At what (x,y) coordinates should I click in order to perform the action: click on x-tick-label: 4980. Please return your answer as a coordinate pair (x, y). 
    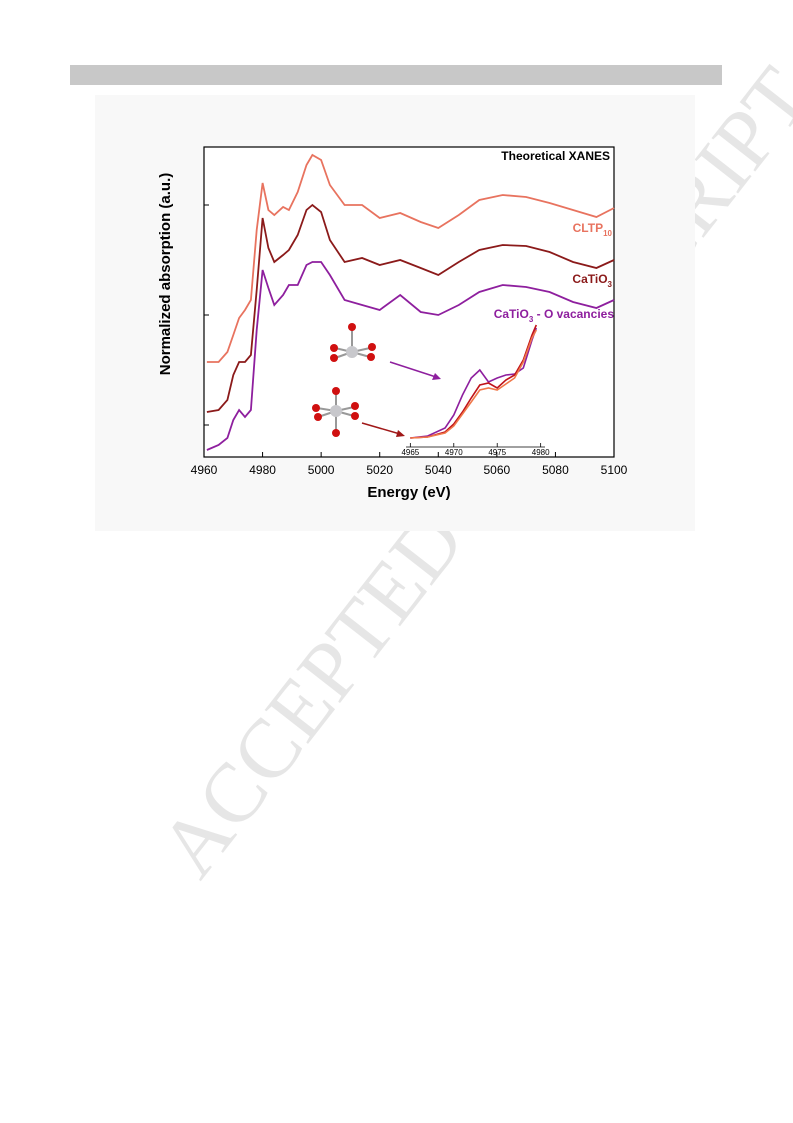
    Looking at the image, I should click on (262, 470).